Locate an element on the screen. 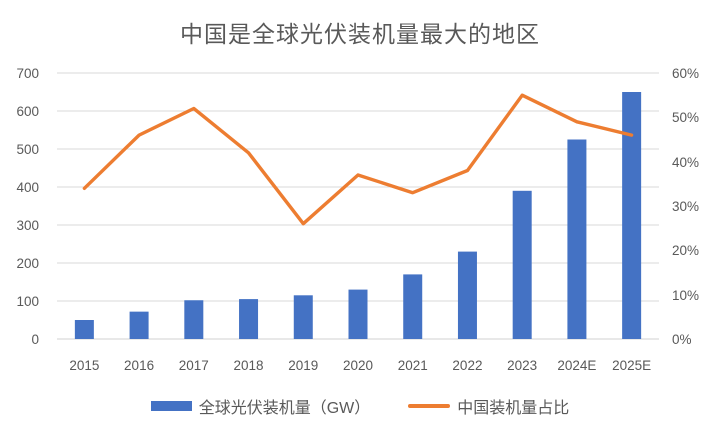 The height and width of the screenshot is (432, 720). x-axis-label: 2020 is located at coordinates (358, 365).